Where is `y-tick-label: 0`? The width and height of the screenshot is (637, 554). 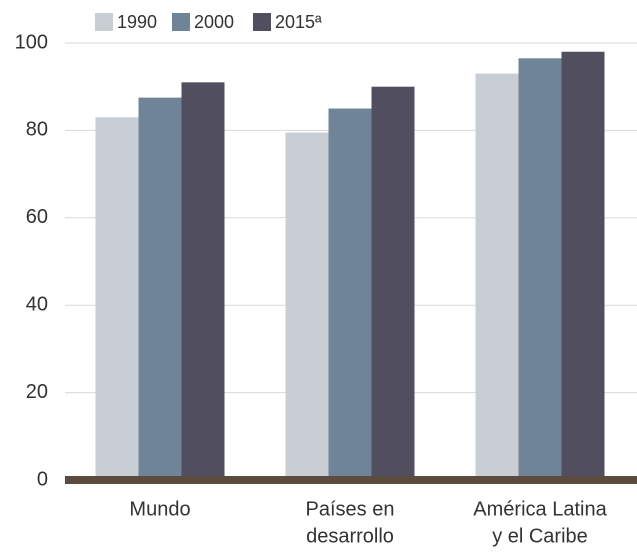
y-tick-label: 0 is located at coordinates (42, 479).